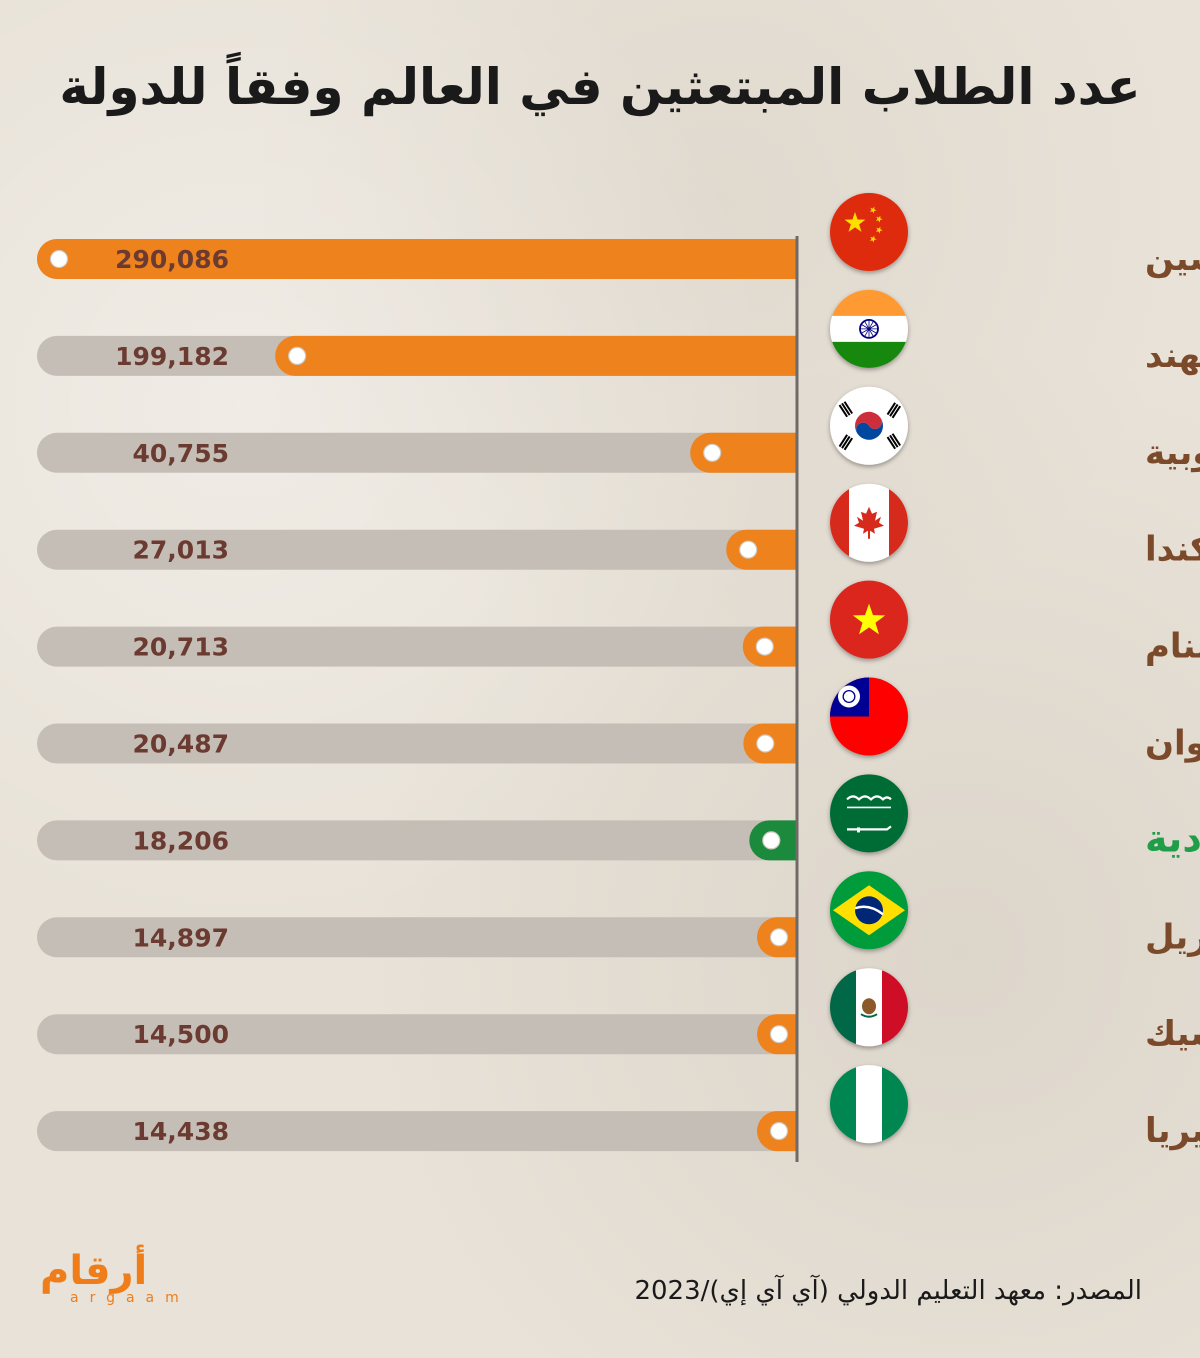 The height and width of the screenshot is (1358, 1200). I want to click on mexico-flag-icon, so click(869, 1007).